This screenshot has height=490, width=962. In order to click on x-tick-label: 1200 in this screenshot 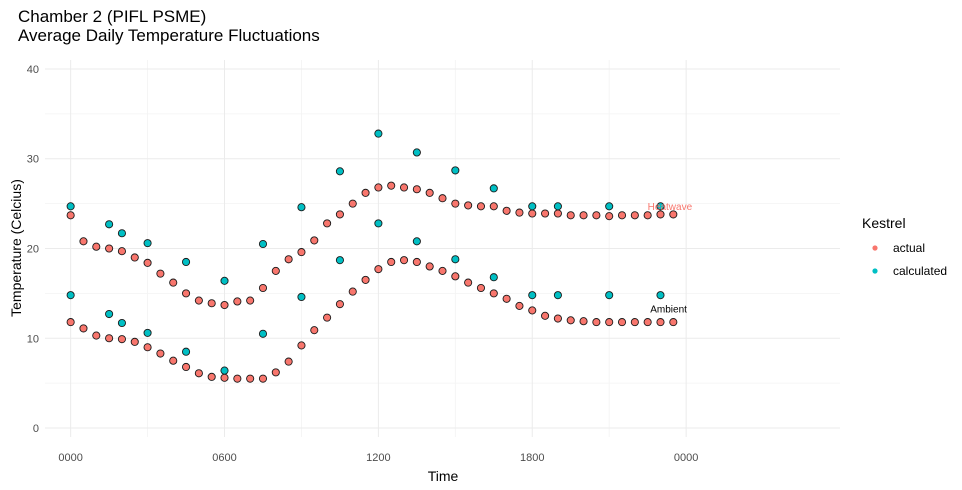, I will do `click(378, 458)`.